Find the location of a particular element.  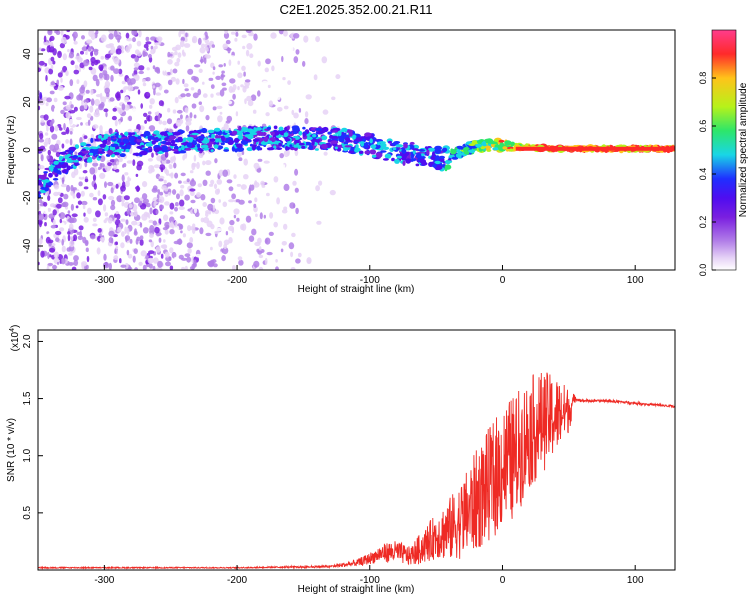

colorbar-tick-label: 0.4 is located at coordinates (703, 174).